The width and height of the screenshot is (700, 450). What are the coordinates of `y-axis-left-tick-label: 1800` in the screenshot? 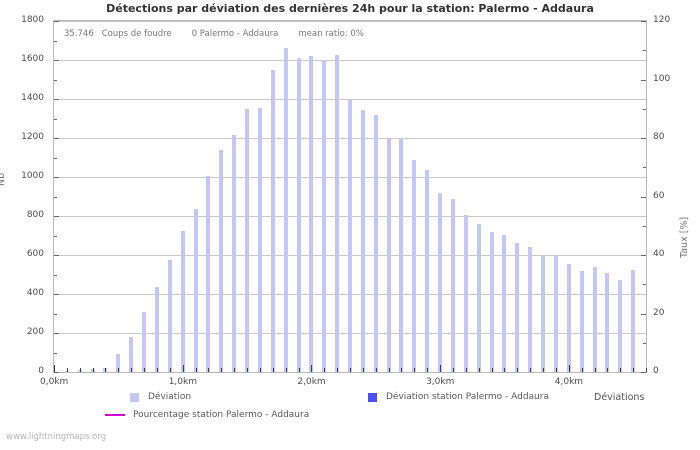 It's located at (32, 20).